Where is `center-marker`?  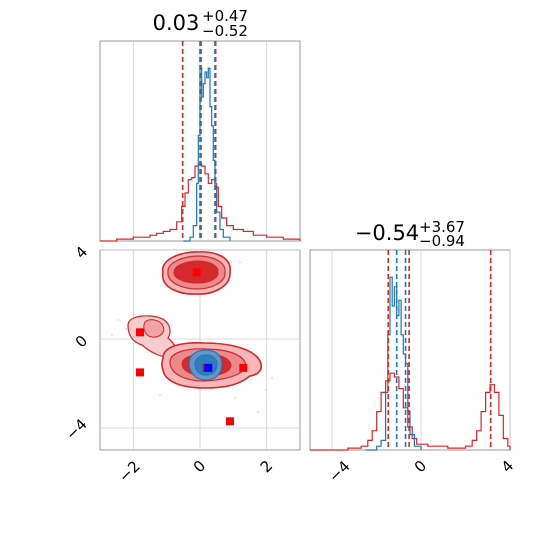 center-marker is located at coordinates (208, 367).